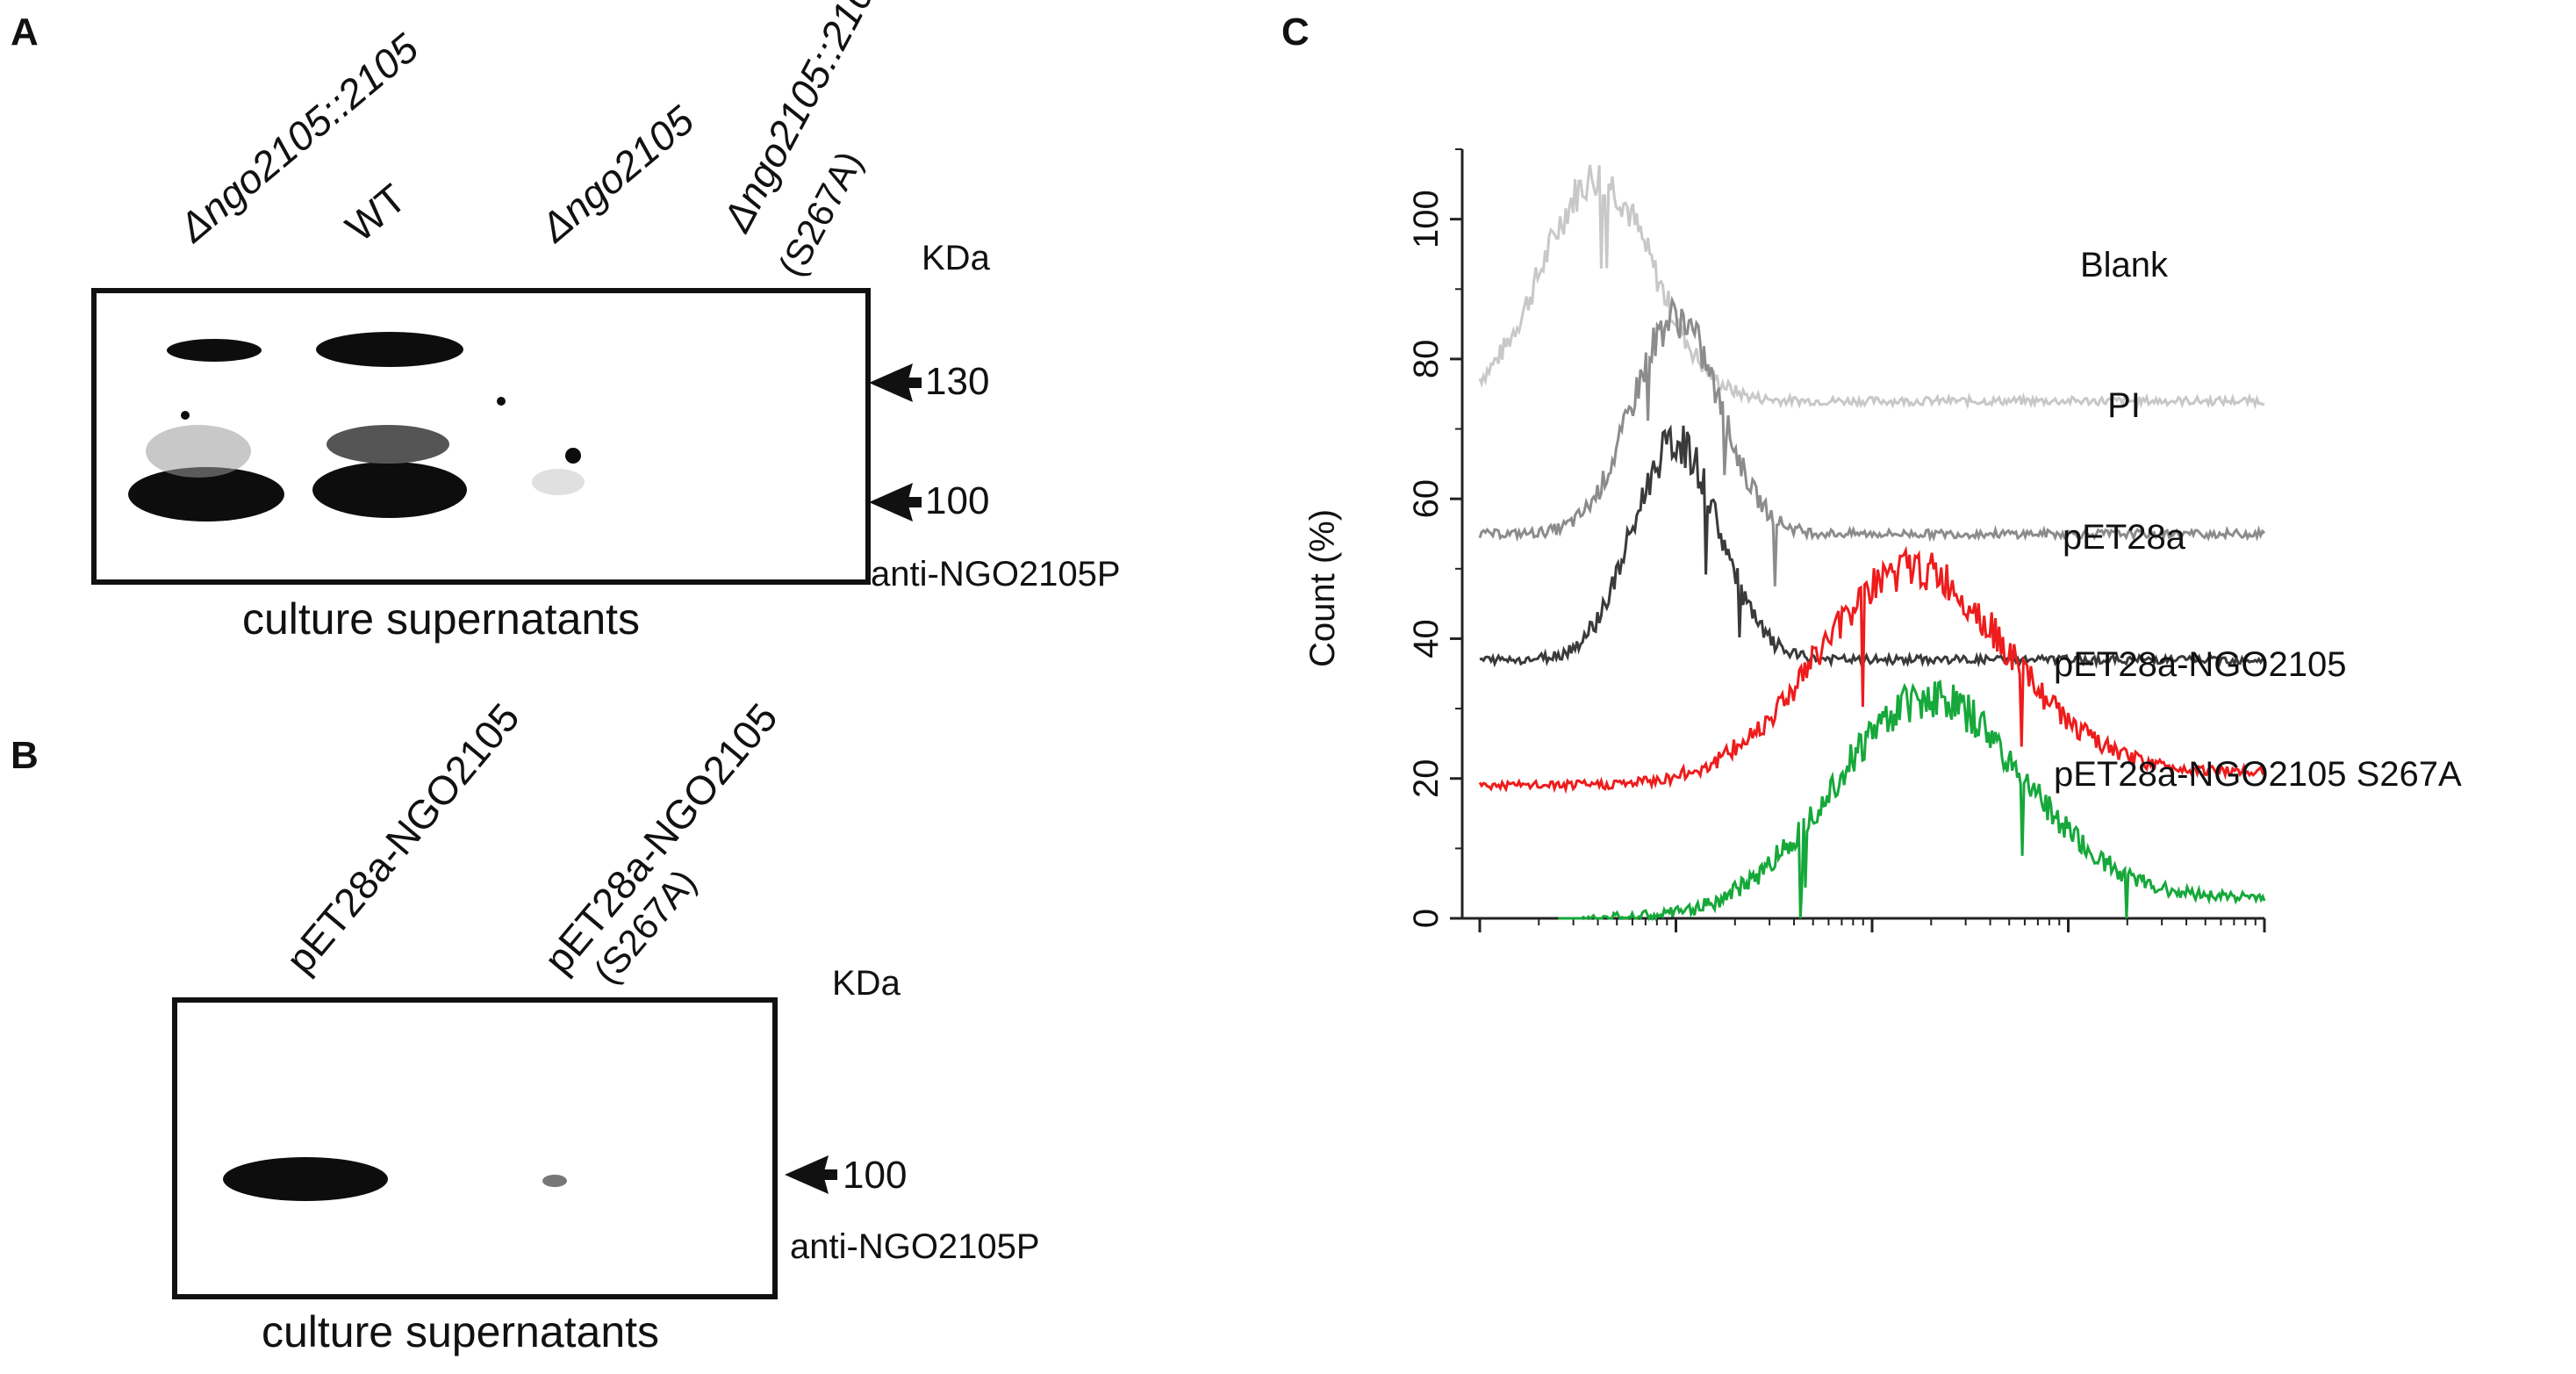 This screenshot has height=1374, width=2576. Describe the element at coordinates (1434, 538) in the screenshot. I see `y-axis-ticks: 0 20 40 60 80 100` at that location.